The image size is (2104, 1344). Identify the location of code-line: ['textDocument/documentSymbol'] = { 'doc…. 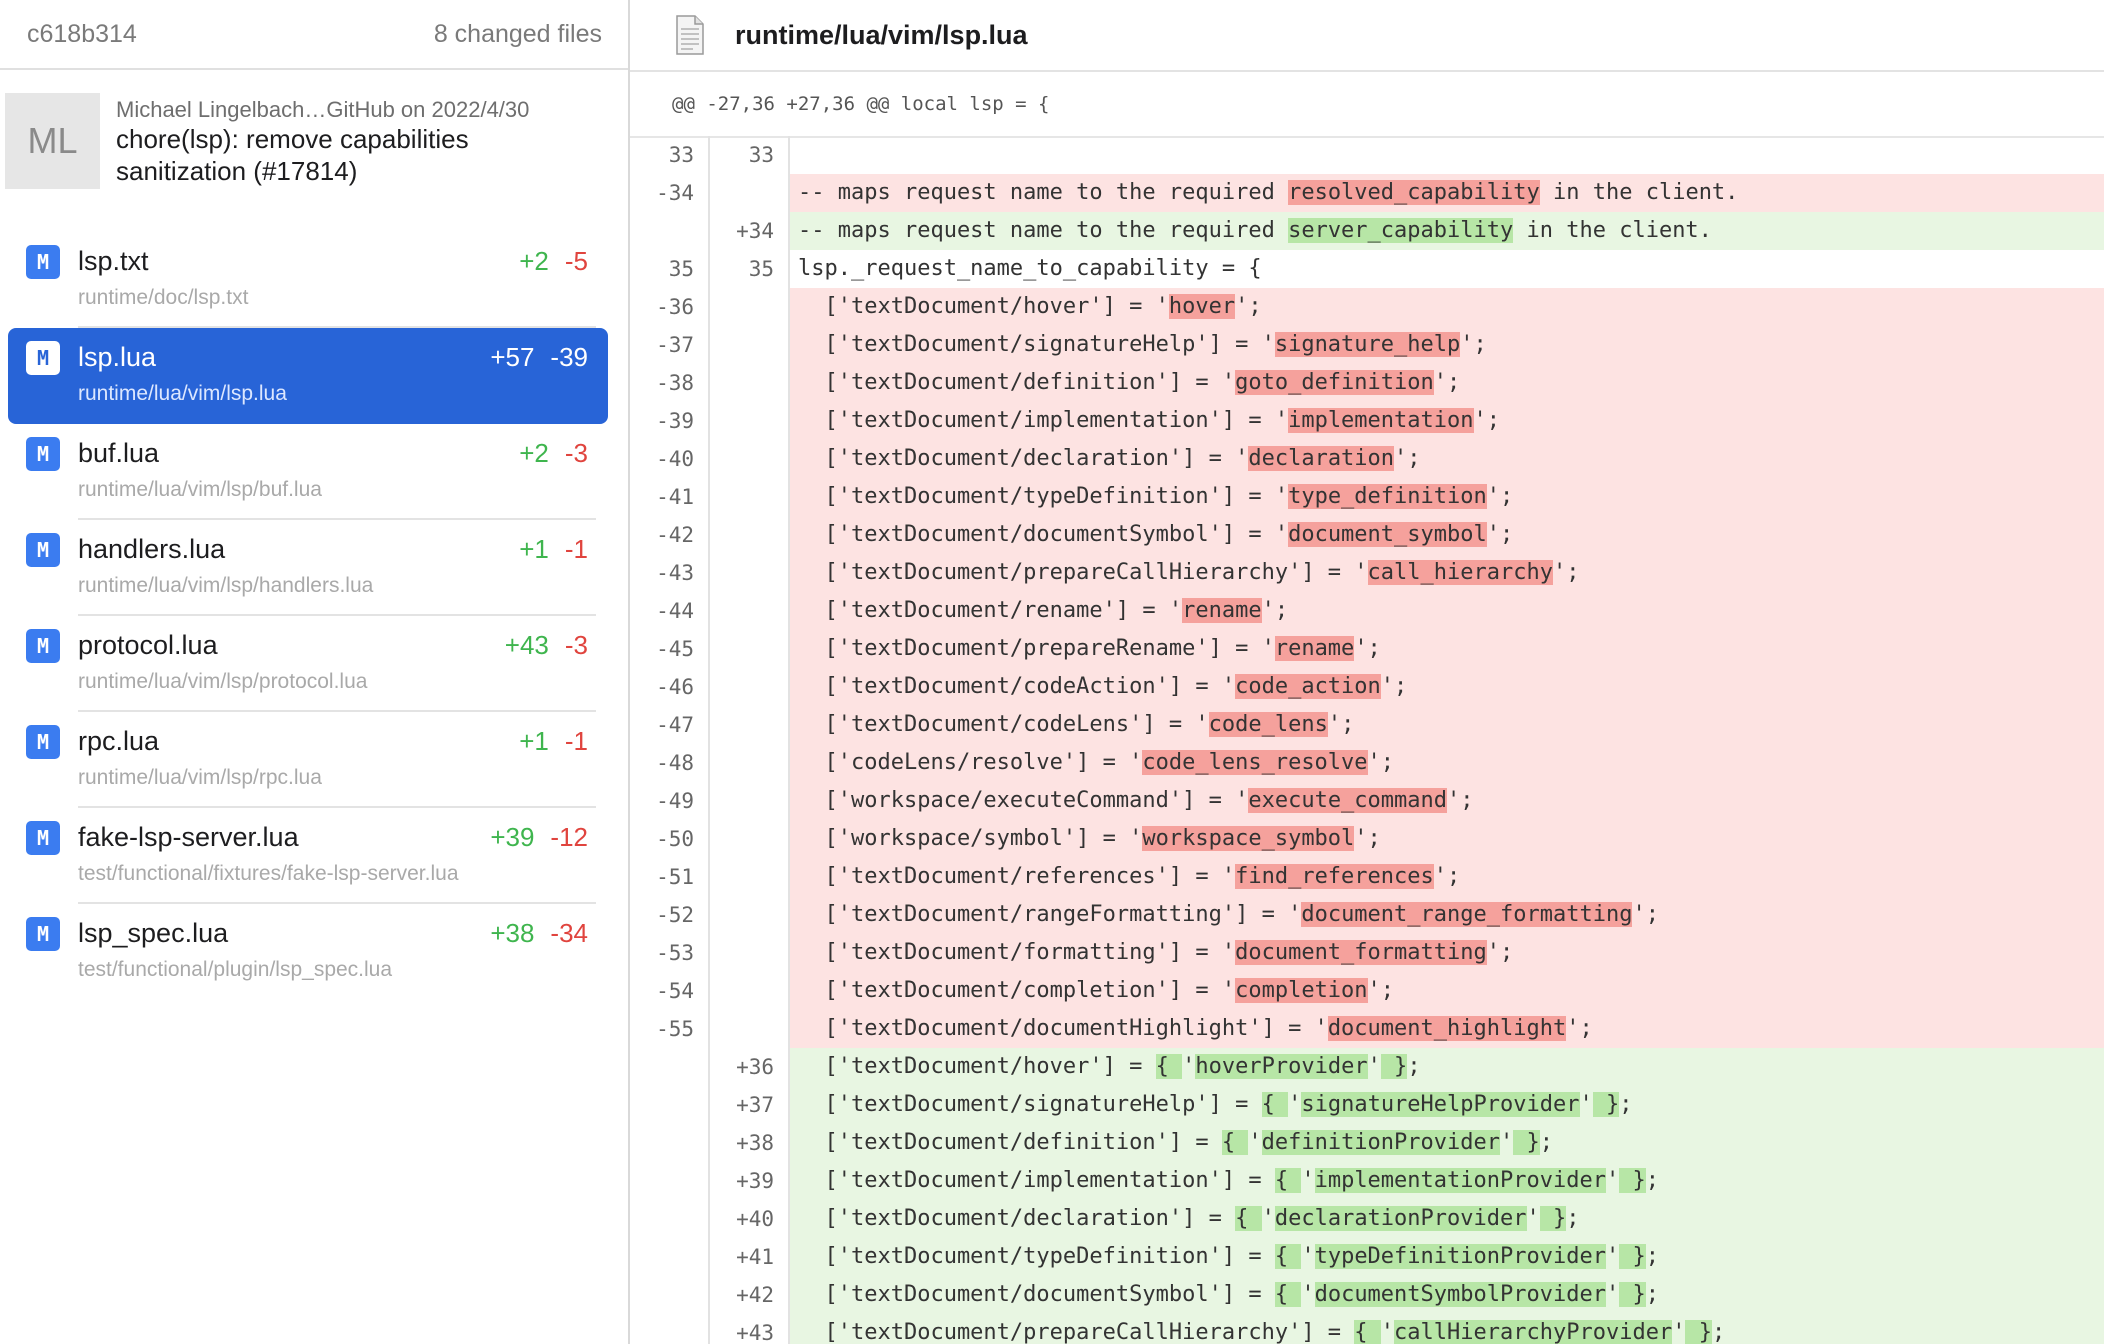
(1447, 1295).